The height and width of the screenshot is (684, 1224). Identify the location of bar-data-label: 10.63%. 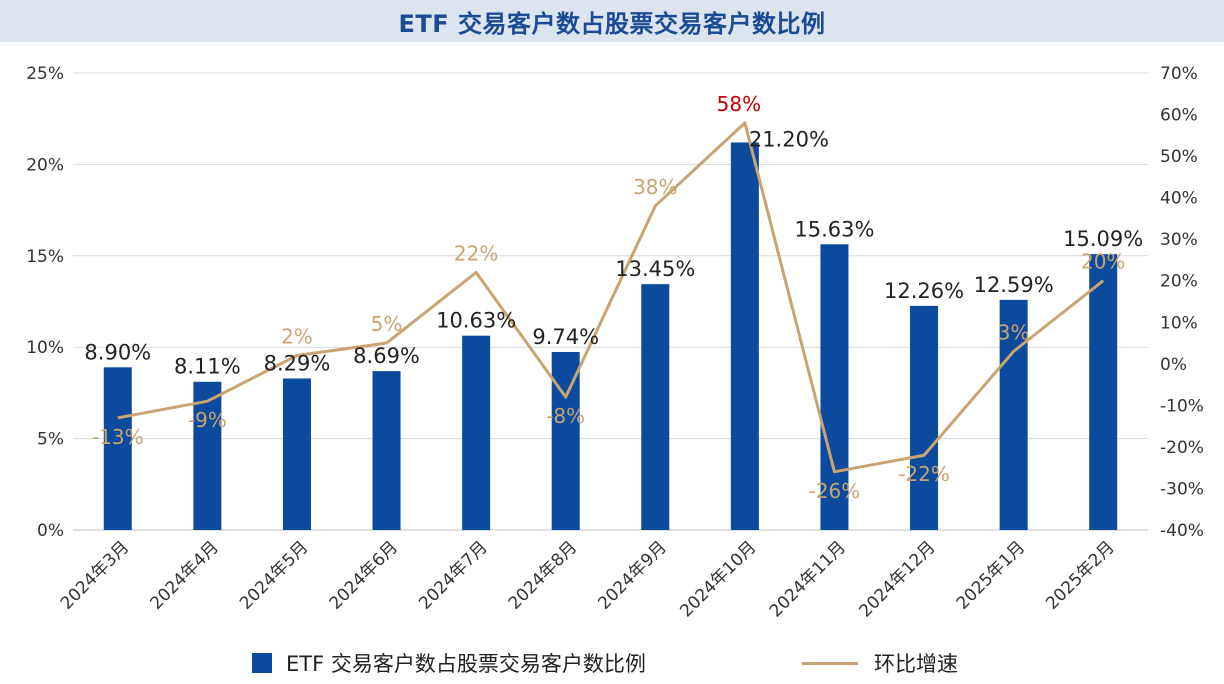
(476, 321).